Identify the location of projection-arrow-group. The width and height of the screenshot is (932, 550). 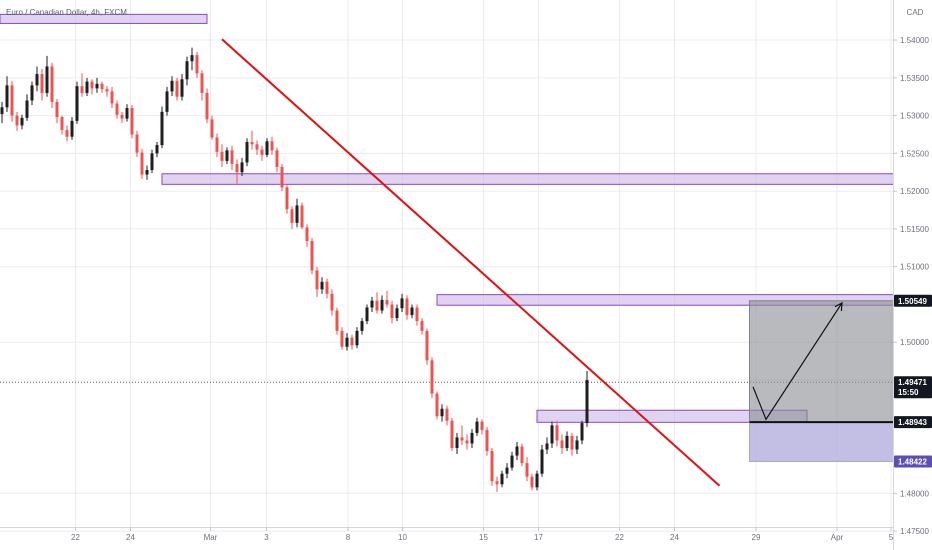
(797, 361).